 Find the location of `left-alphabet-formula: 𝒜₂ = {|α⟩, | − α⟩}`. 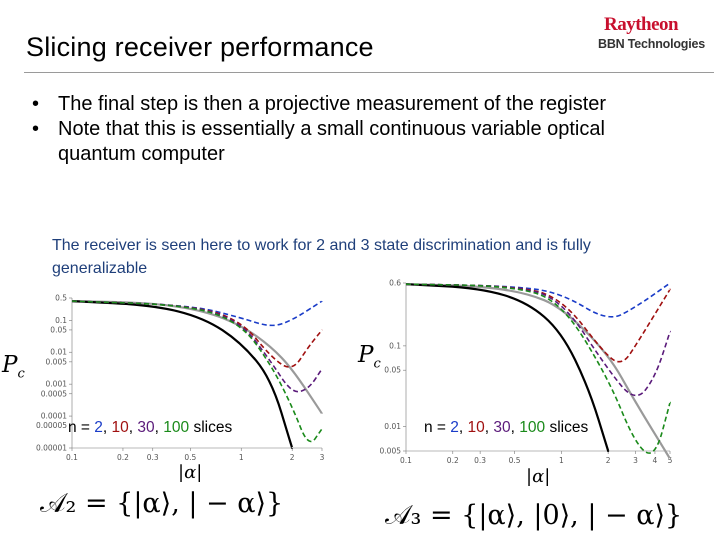

left-alphabet-formula: 𝒜₂ = {|α⟩, | − α⟩} is located at coordinates (162, 503).